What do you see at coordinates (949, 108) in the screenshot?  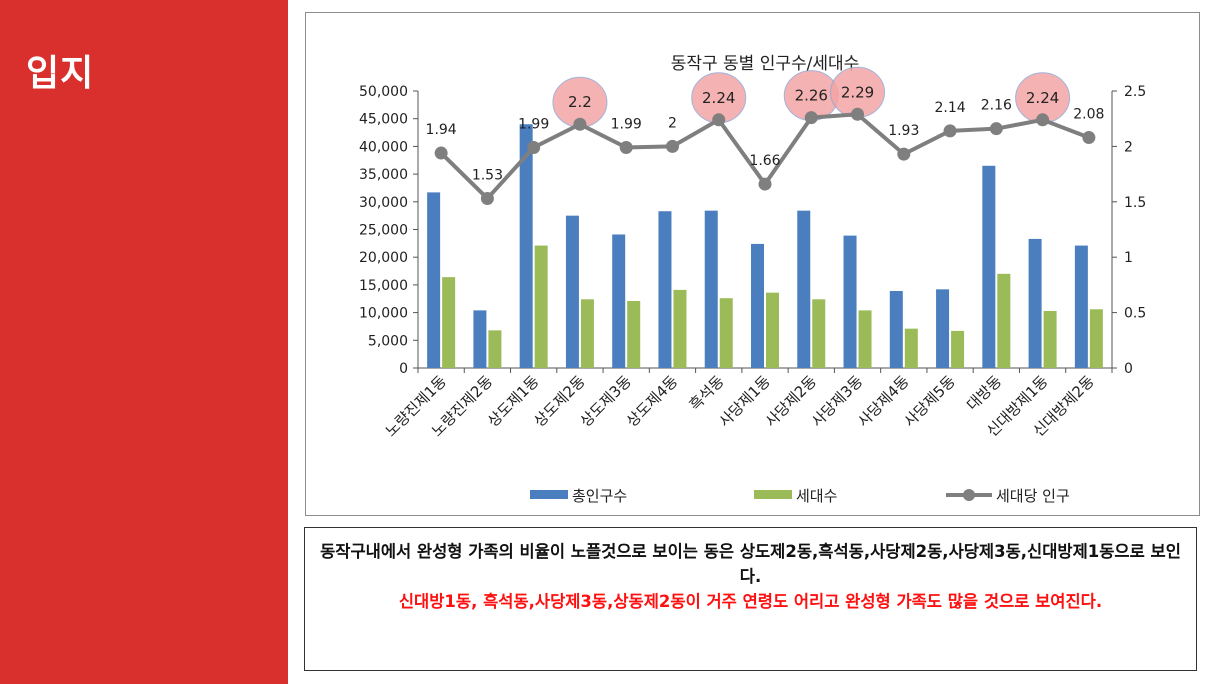 I see `data-label: 2.14` at bounding box center [949, 108].